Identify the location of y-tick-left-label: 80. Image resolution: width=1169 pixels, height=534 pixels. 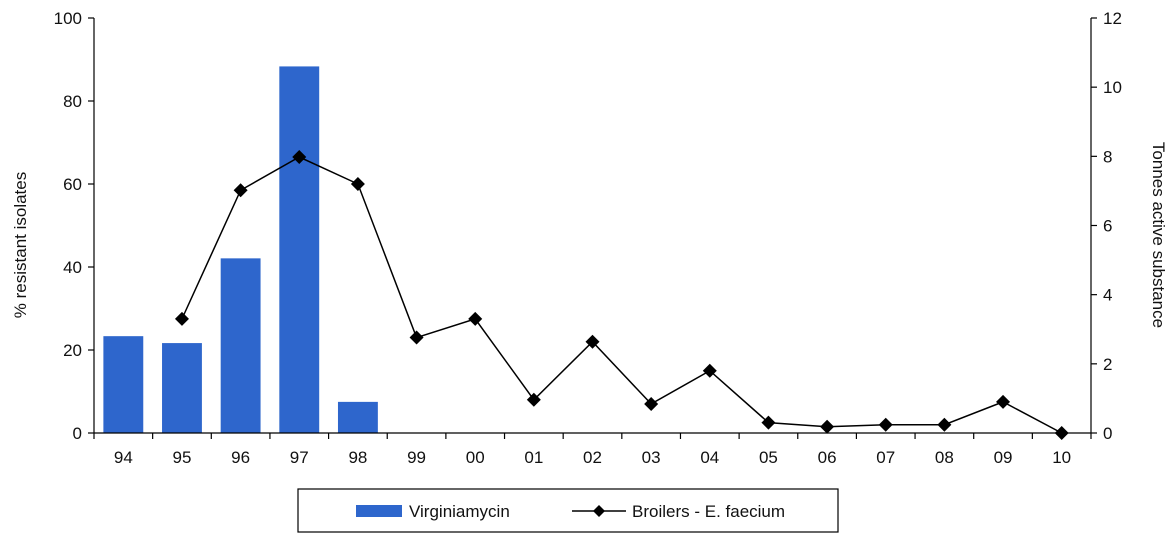
(72, 101).